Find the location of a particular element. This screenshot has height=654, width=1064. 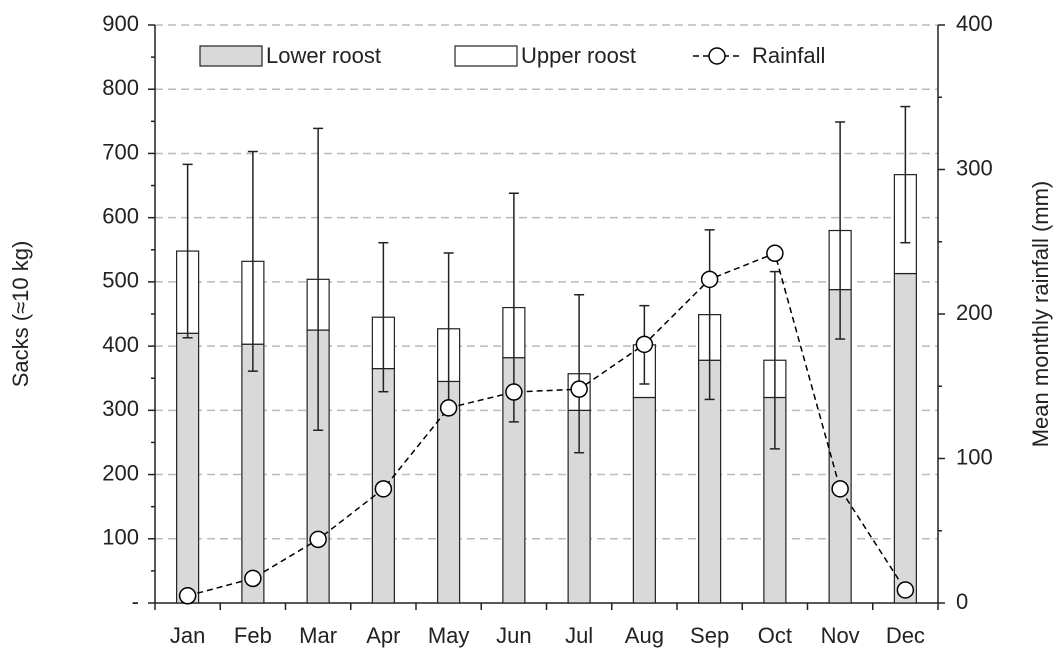

x-tick-label: May is located at coordinates (449, 635).